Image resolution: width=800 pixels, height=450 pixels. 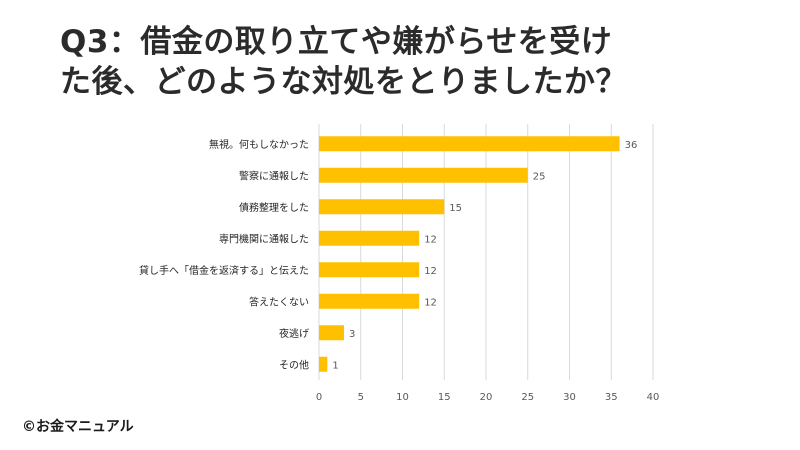 I want to click on title-line-1: Q3：借金の取り立てや嫌がらせを受け, so click(x=336, y=42).